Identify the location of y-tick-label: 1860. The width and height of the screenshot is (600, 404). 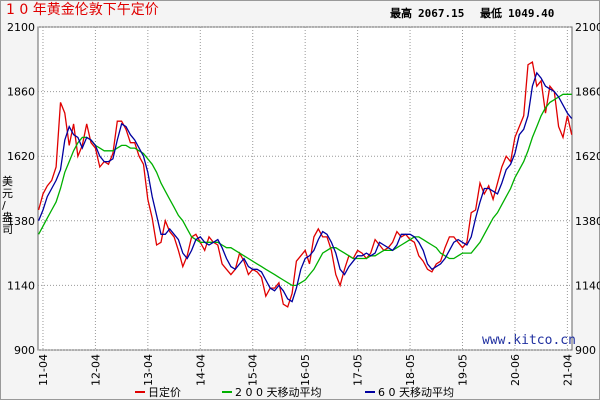
(21, 92).